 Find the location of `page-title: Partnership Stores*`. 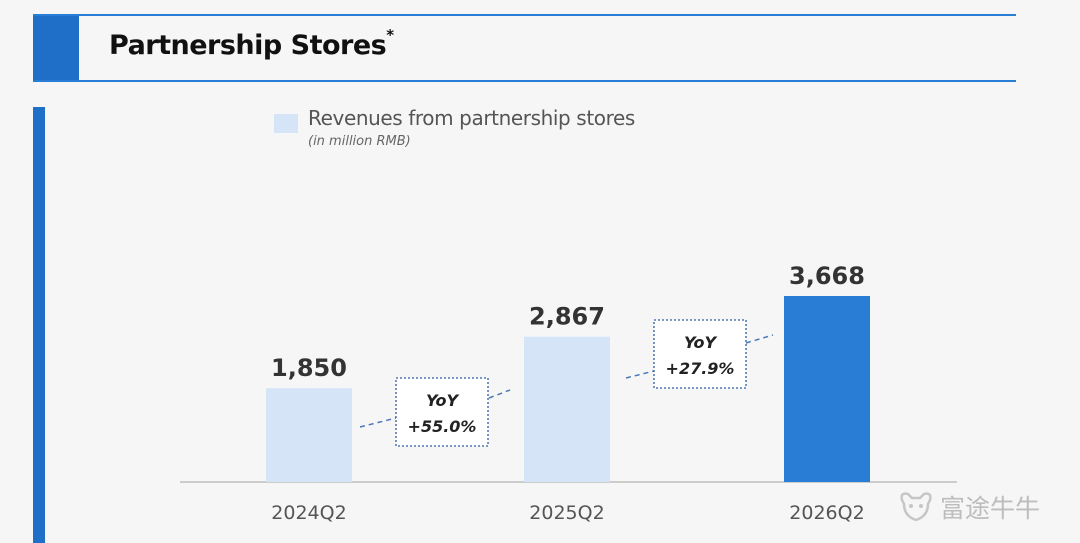

page-title: Partnership Stores* is located at coordinates (251, 43).